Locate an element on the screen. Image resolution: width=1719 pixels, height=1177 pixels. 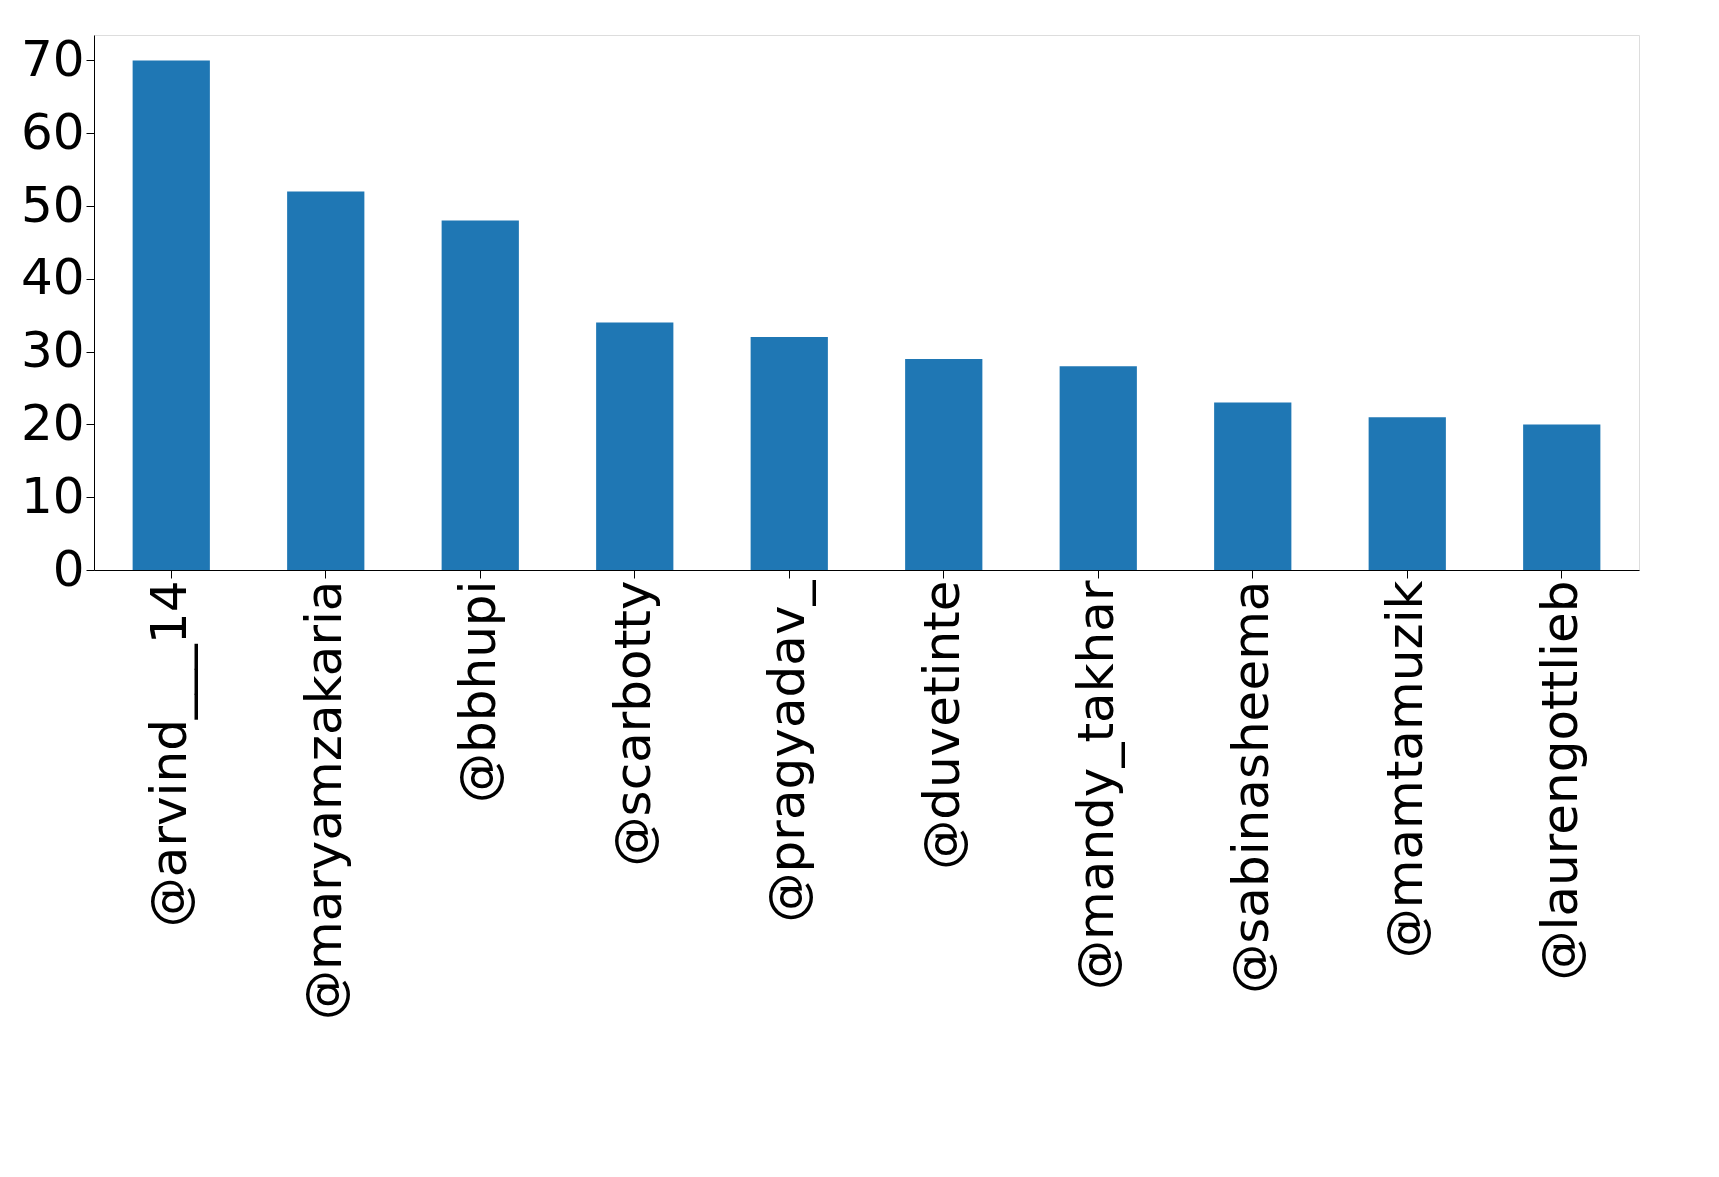
x-tick-label: @mandy_takhar is located at coordinates (1096, 785).